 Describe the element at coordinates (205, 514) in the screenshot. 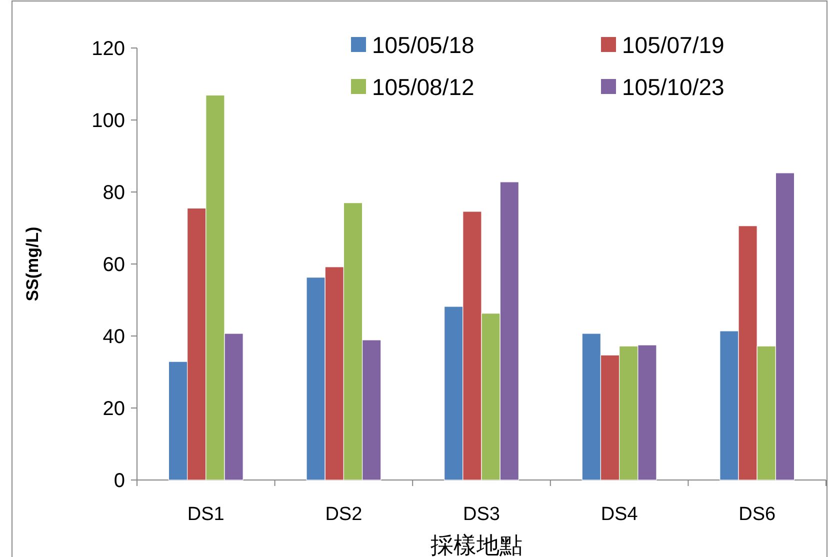

I see `x-tick-label: DS1` at that location.